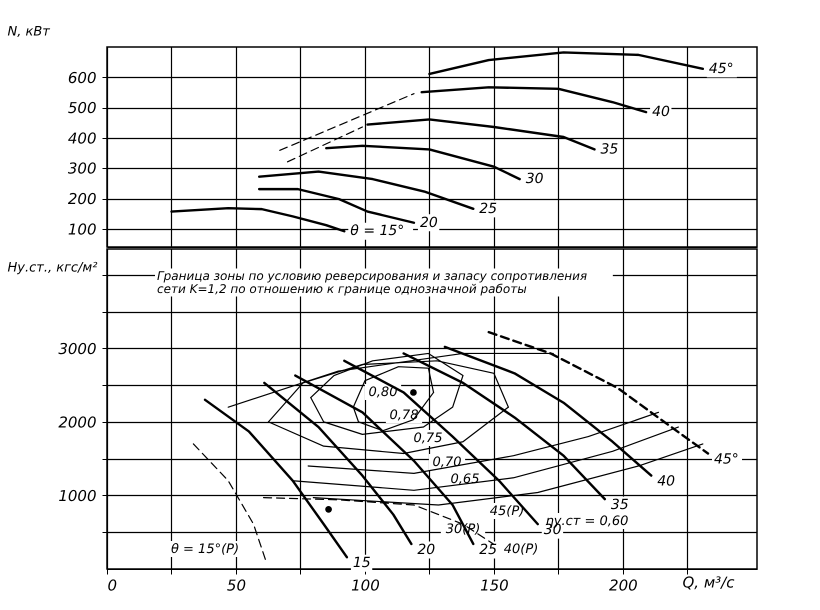 This screenshot has height=610, width=820. I want to click on y-tick-label: 600, so click(82, 77).